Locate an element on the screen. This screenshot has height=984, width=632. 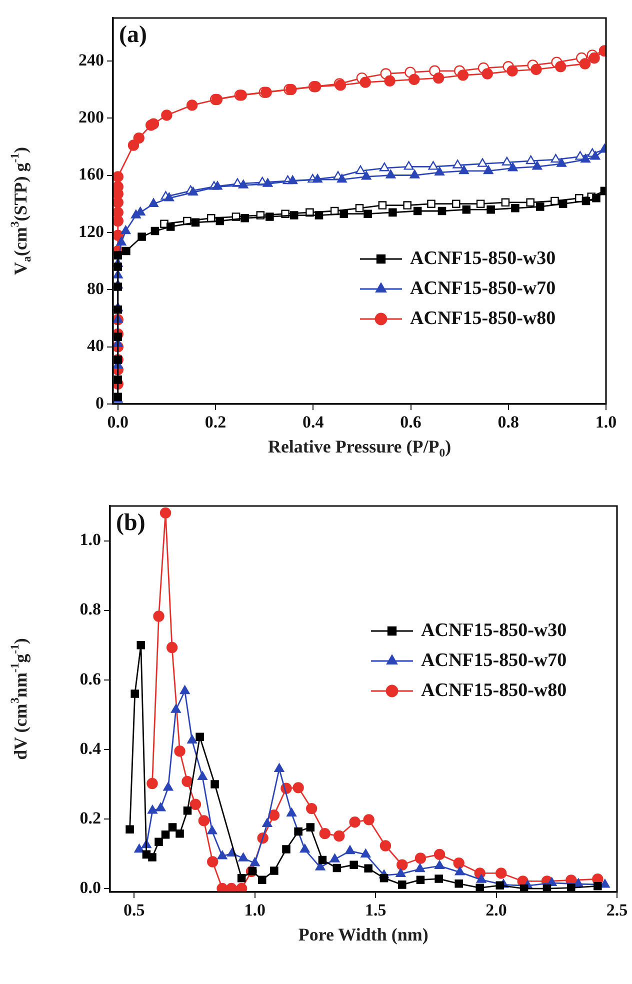
x-tick-label: 2.0 is located at coordinates (496, 910).